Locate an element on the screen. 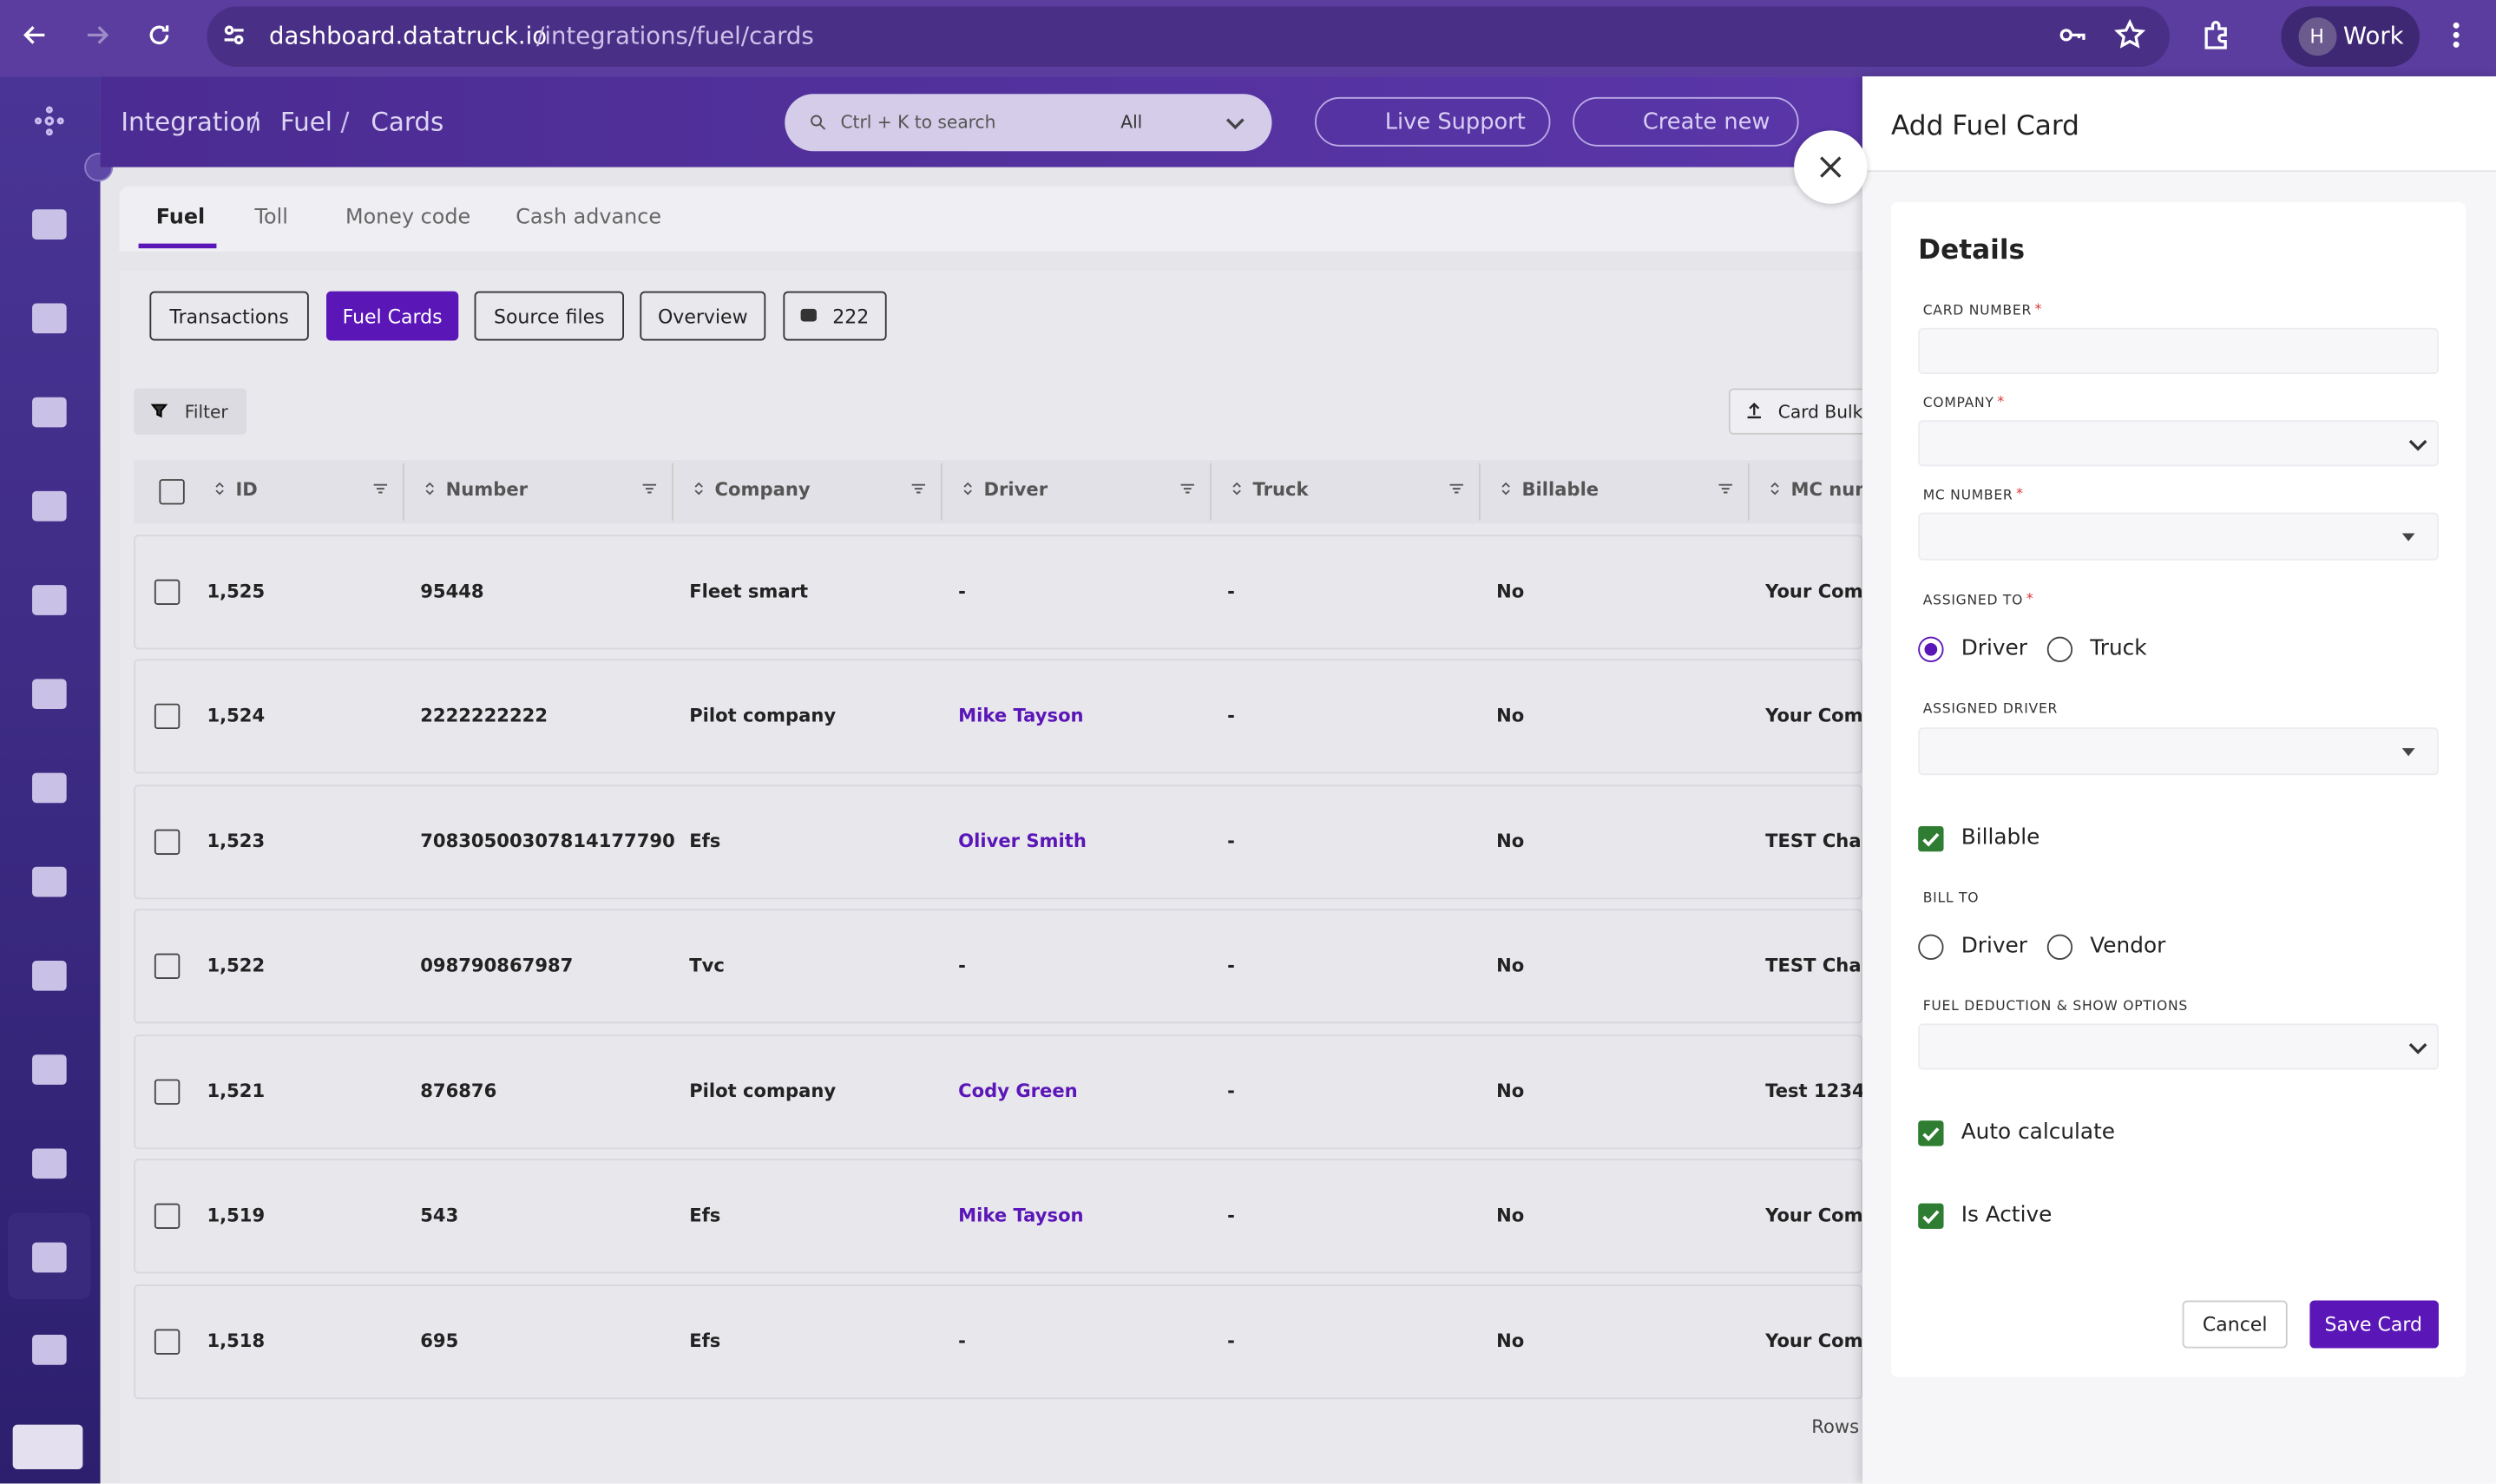 Image resolution: width=2496 pixels, height=1484 pixels. bulk-button is located at coordinates (1808, 412).